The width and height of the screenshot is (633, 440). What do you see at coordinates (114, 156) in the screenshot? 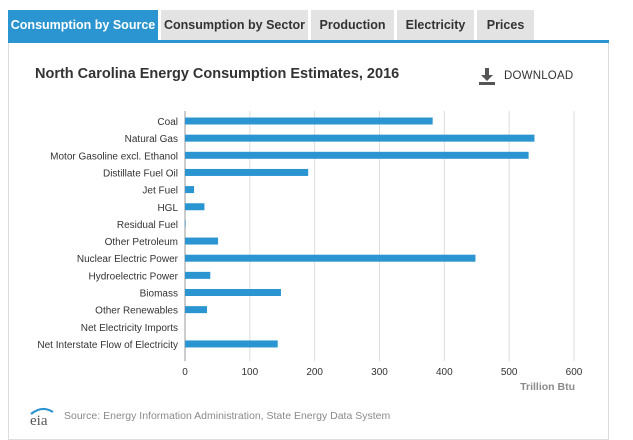
I see `category-label: Motor Gasoline excl. Ethanol` at bounding box center [114, 156].